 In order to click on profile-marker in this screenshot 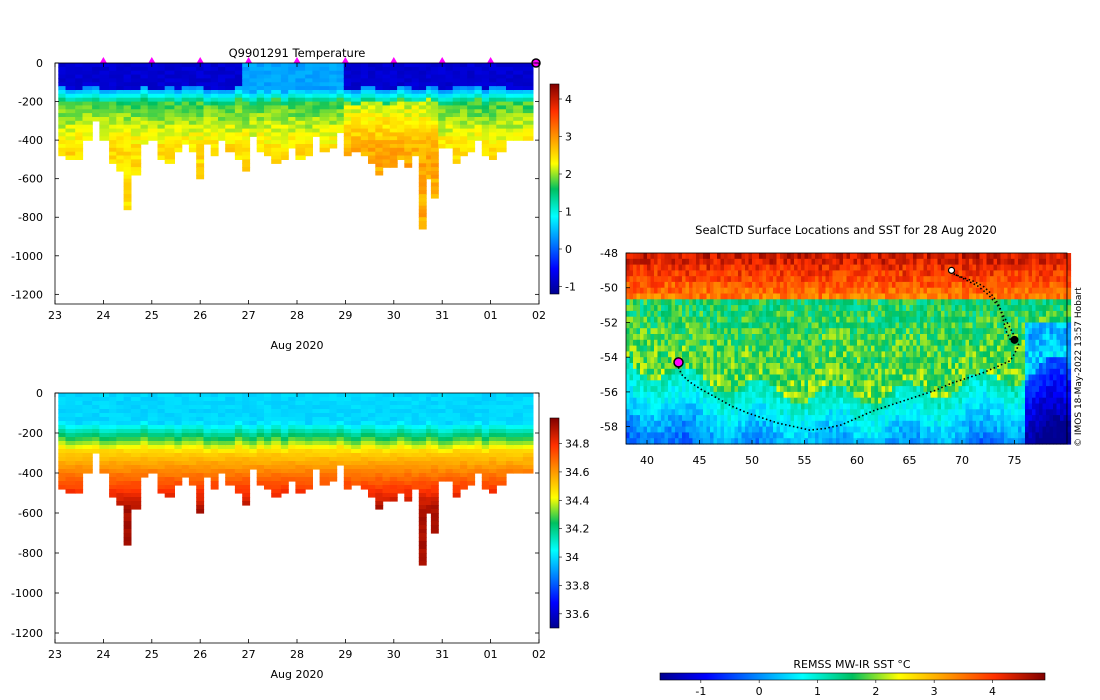, I will do `click(442, 60)`.